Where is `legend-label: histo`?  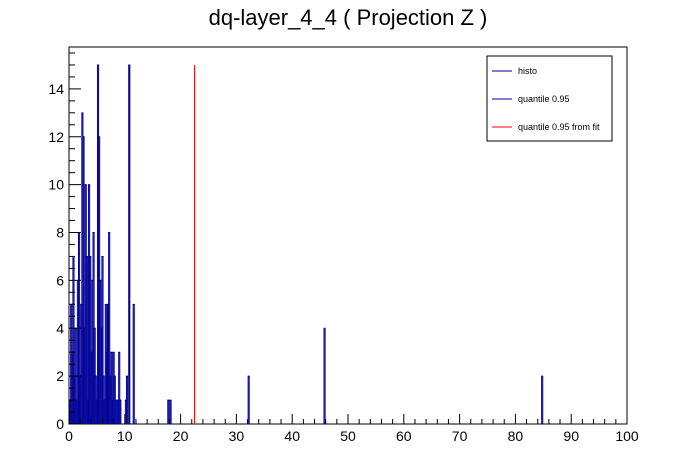 legend-label: histo is located at coordinates (527, 71).